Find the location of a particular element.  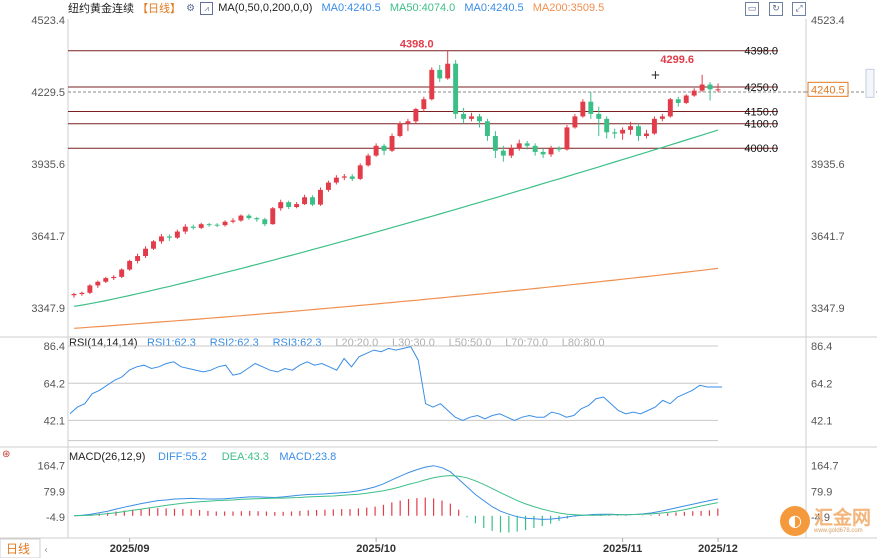

rsi-title: RSI(14,14,14) is located at coordinates (103, 343).